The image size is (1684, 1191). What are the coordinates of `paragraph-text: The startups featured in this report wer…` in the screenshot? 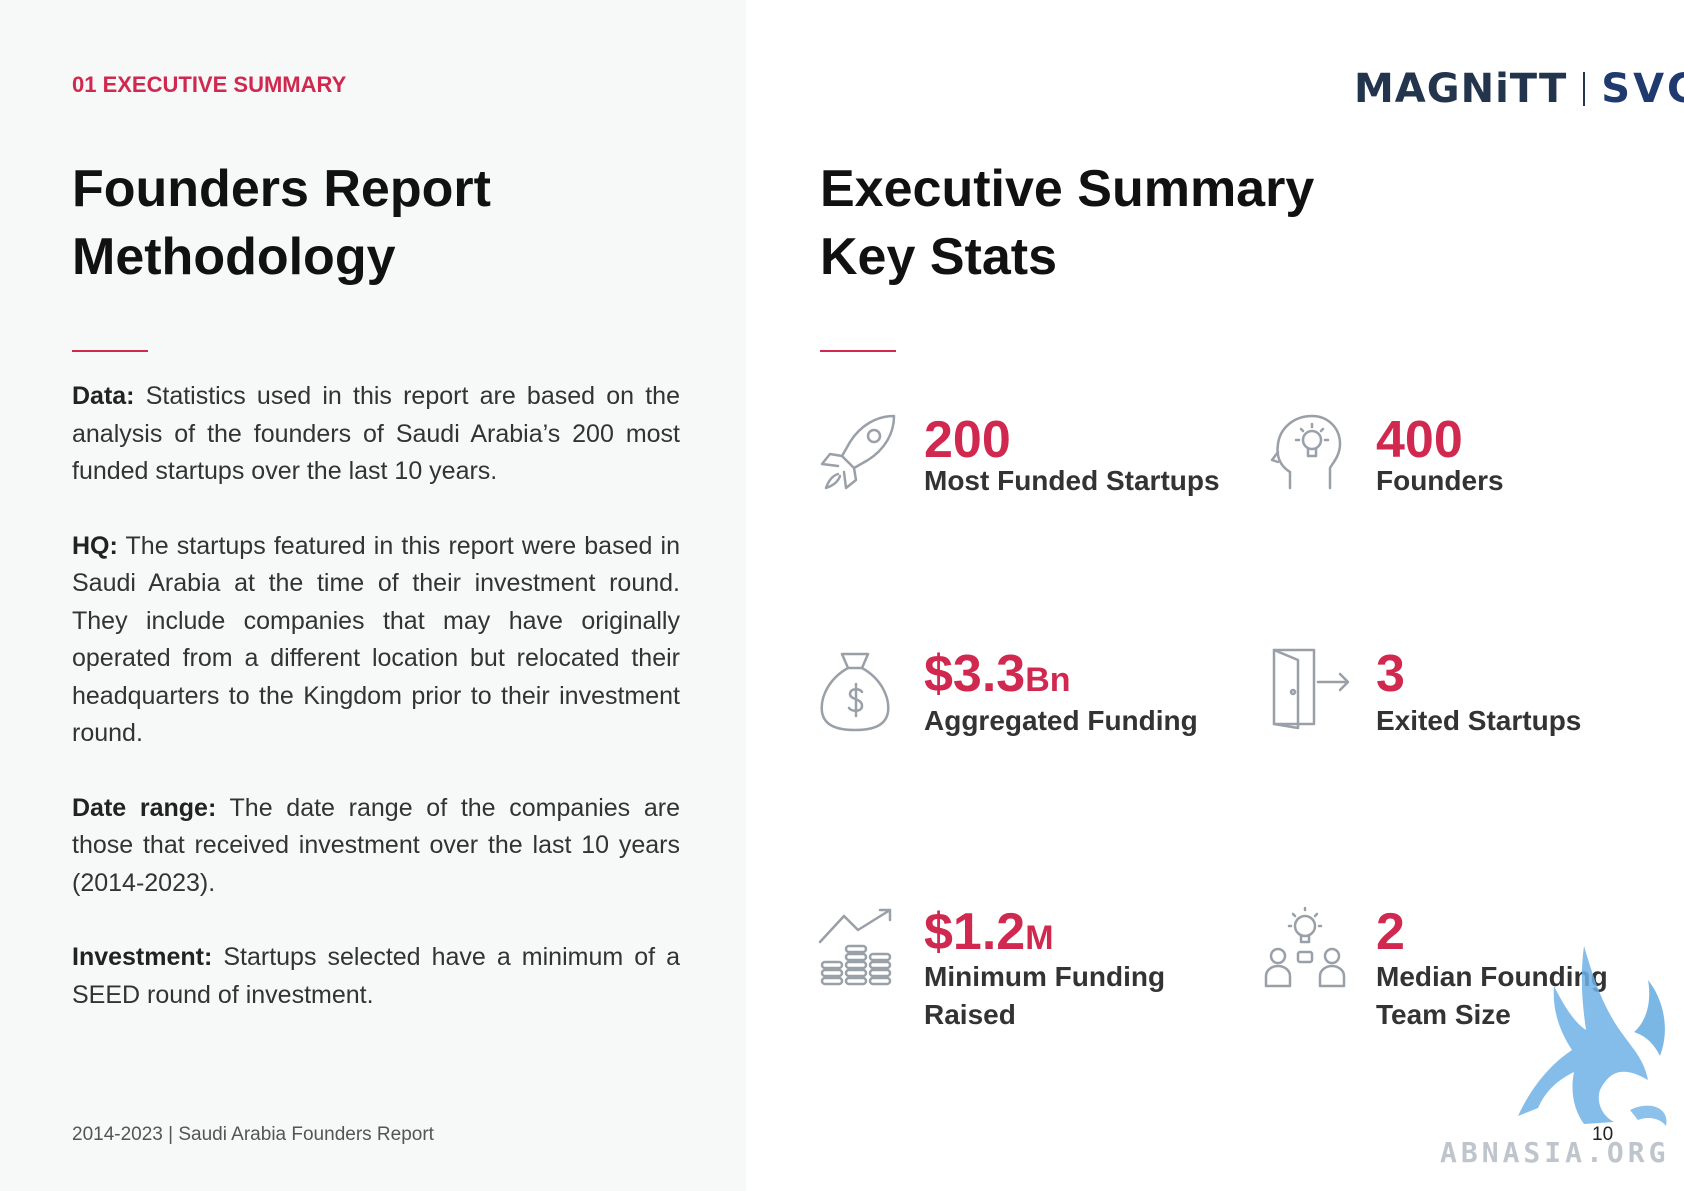 It's located at (376, 639).